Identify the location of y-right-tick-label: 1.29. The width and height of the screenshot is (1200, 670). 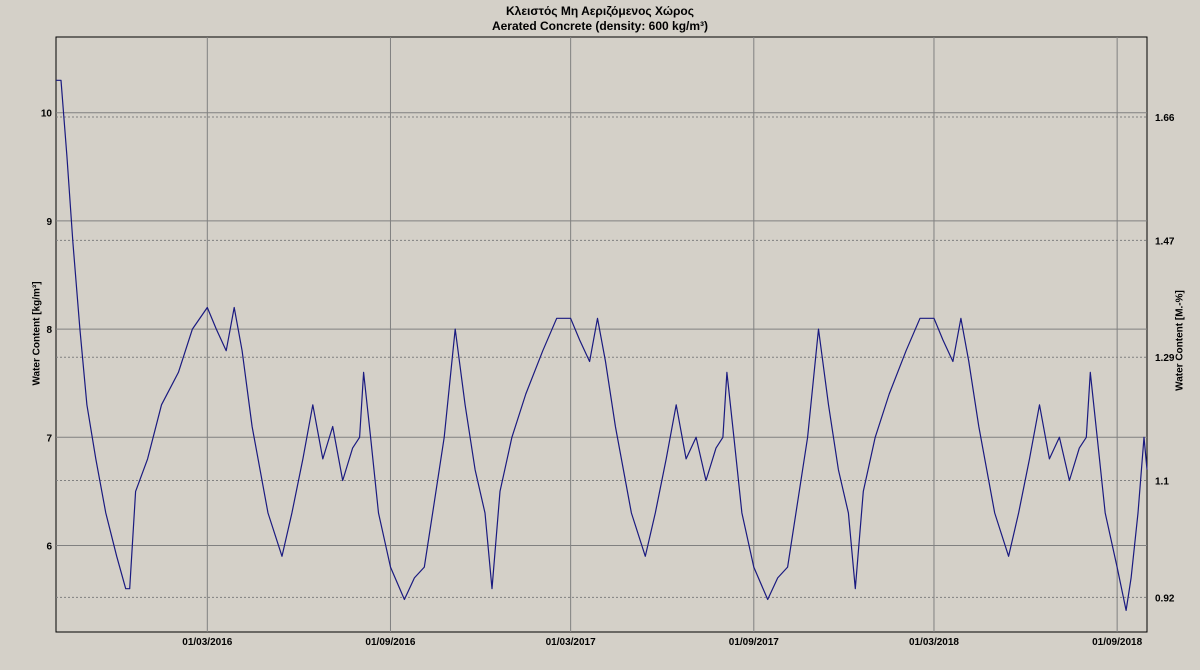
(1165, 358).